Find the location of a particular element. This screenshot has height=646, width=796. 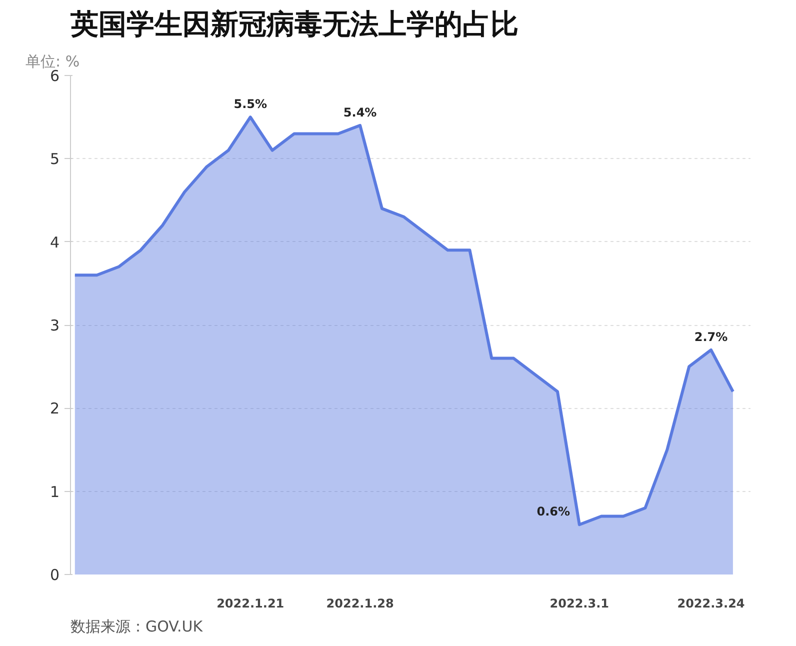

y-tick-label: 1 is located at coordinates (55, 491).